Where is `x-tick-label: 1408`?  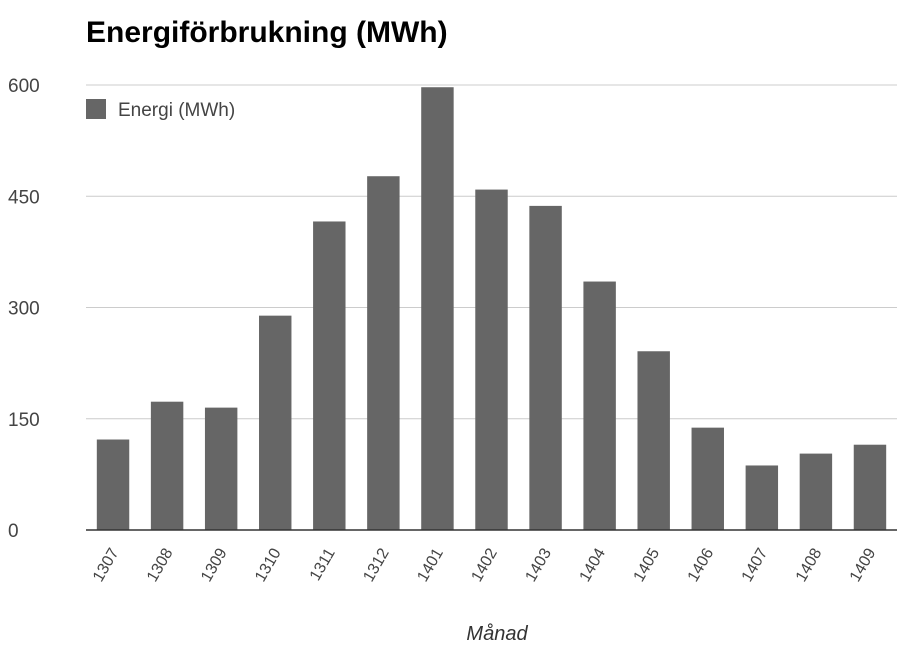
x-tick-label: 1408 is located at coordinates (809, 564).